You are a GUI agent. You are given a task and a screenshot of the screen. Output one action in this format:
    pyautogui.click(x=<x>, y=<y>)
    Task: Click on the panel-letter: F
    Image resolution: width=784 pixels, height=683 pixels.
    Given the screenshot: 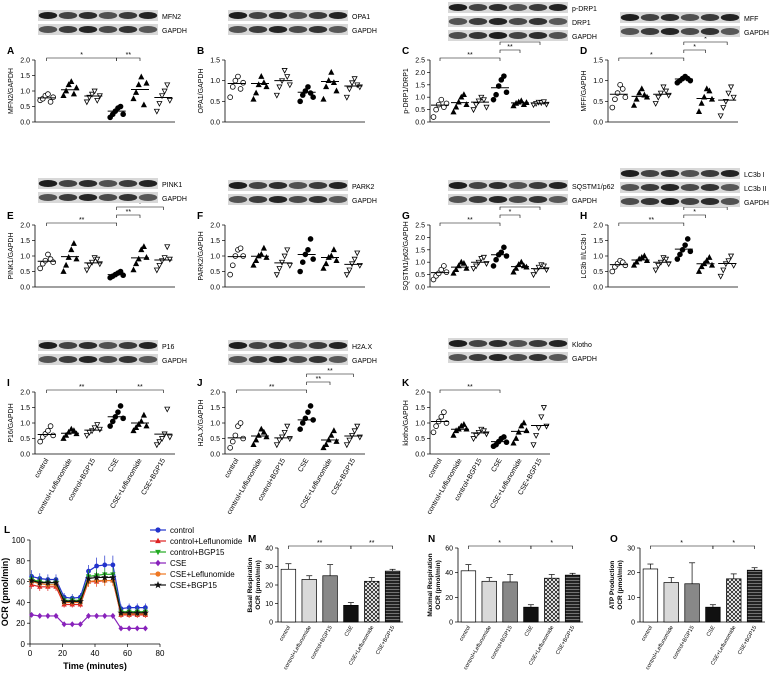 What is the action you would take?
    pyautogui.click(x=200, y=216)
    